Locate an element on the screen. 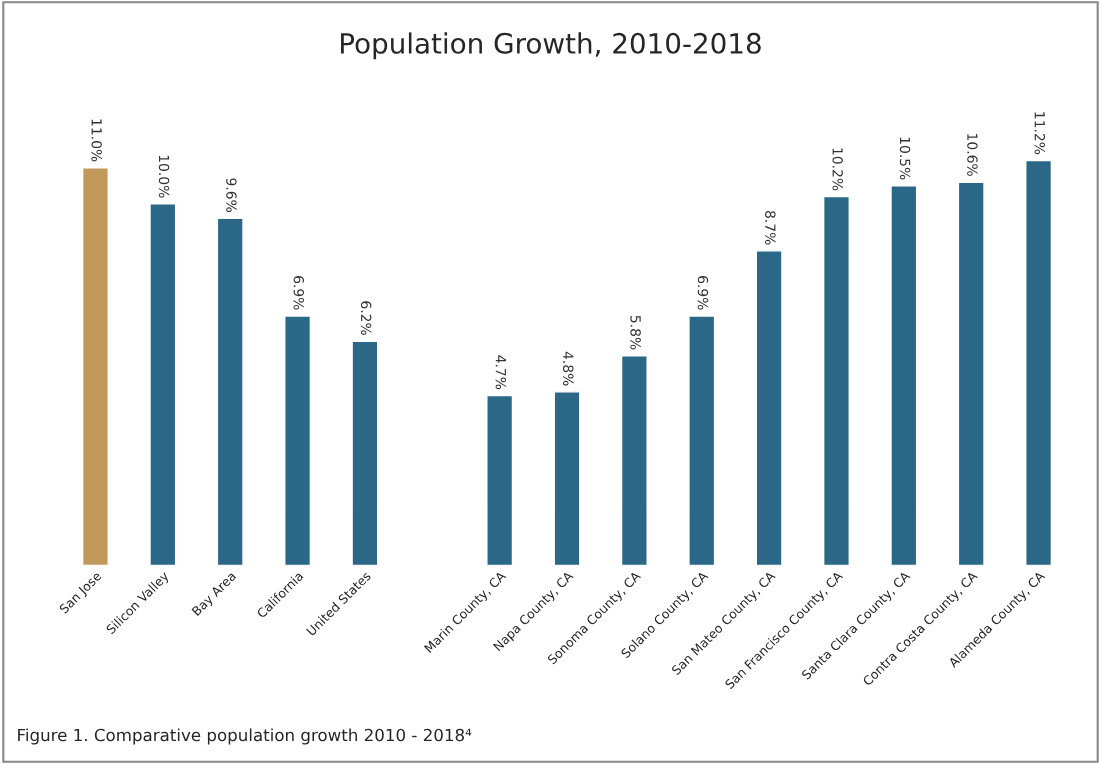 The width and height of the screenshot is (1101, 764). data-label: 11.2% is located at coordinates (1040, 133).